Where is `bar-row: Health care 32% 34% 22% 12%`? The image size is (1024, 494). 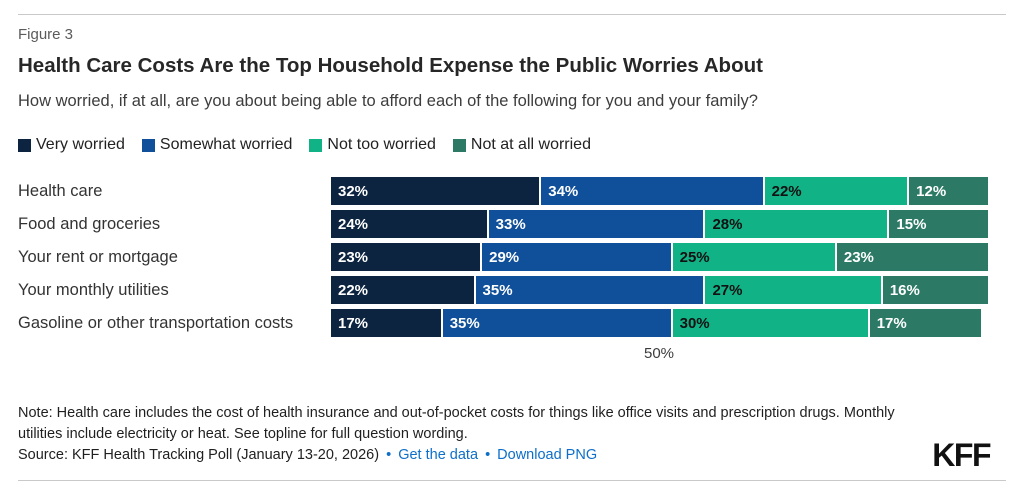
bar-row: Health care 32% 34% 22% 12% is located at coordinates (503, 191).